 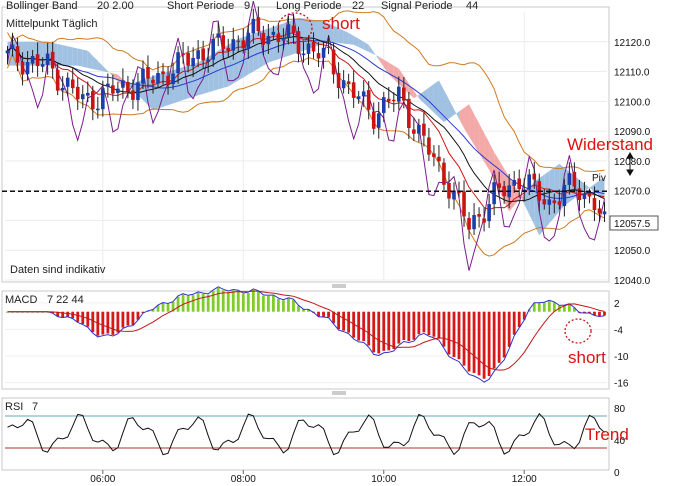 I want to click on annotation-short-price: short, so click(x=341, y=23).